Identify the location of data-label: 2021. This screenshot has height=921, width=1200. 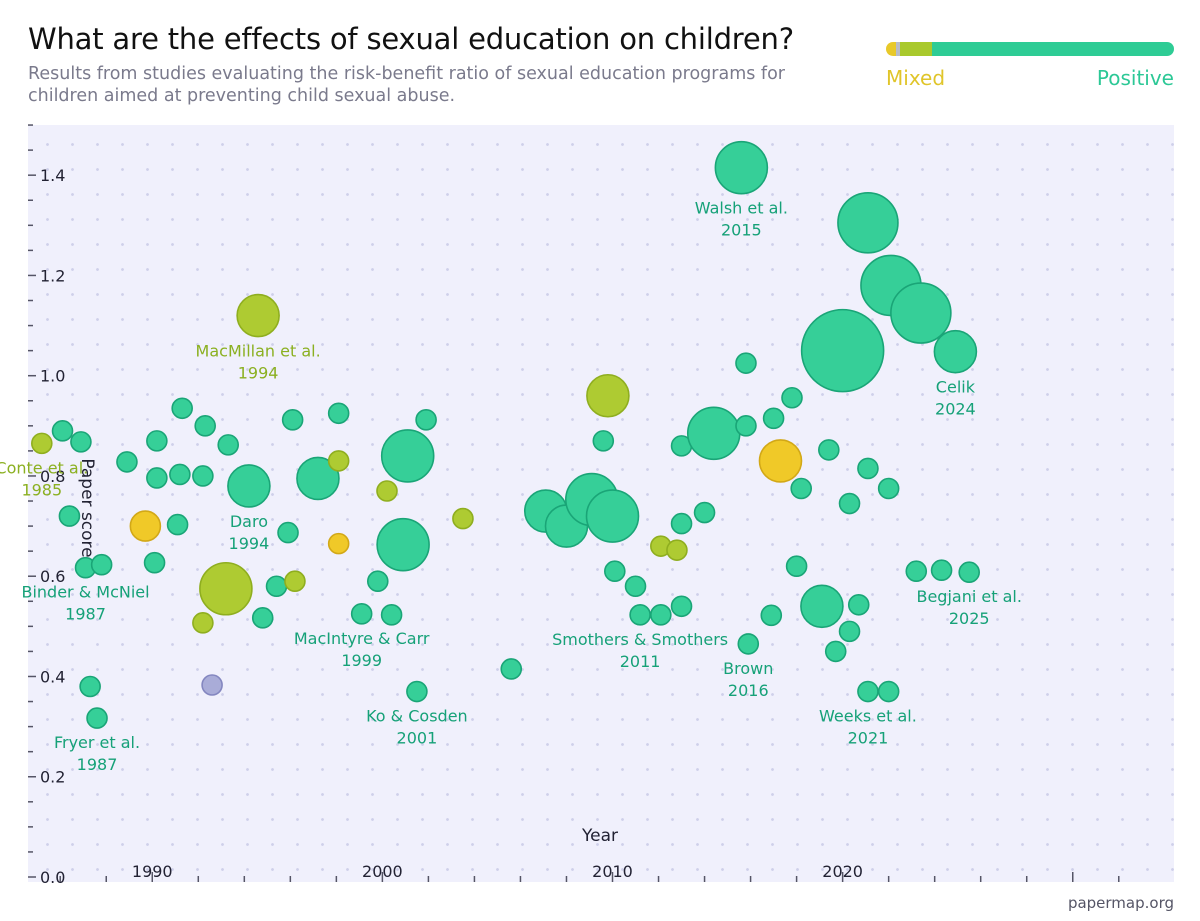
(868, 738).